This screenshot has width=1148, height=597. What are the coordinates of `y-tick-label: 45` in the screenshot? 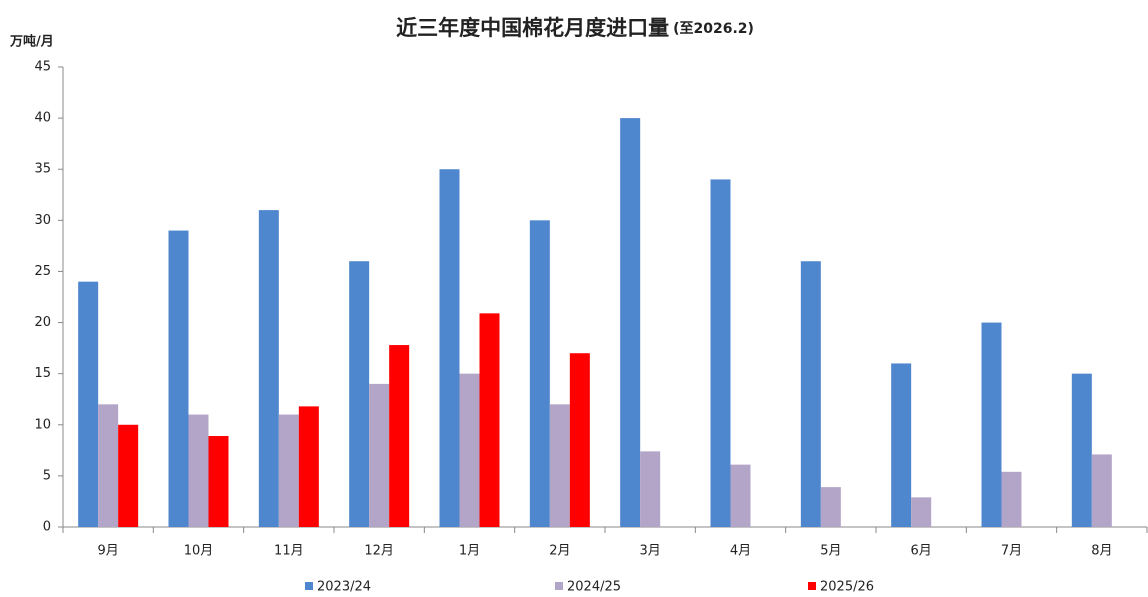 It's located at (42, 67).